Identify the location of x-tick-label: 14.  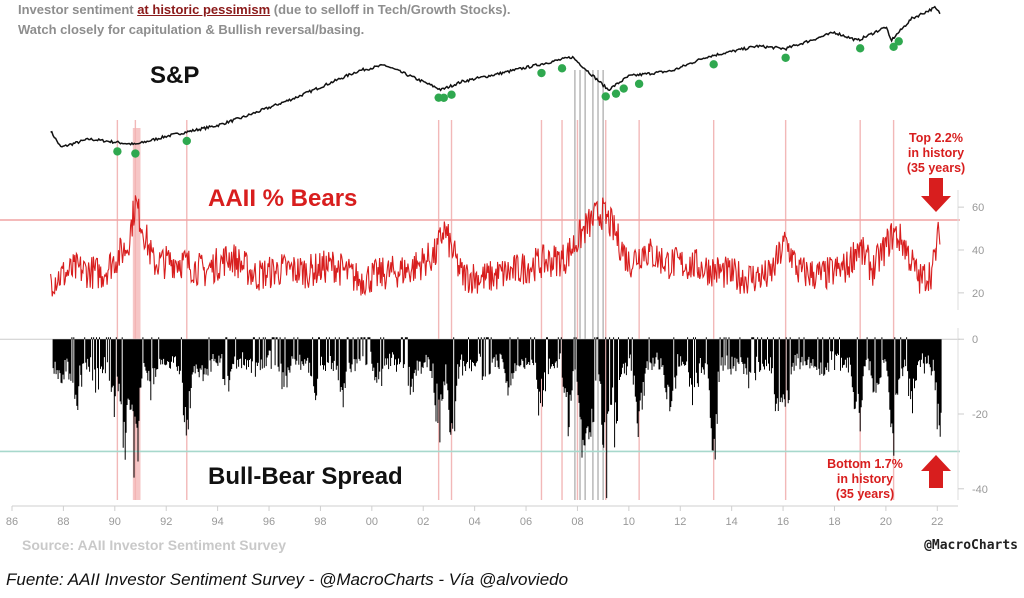
(732, 522).